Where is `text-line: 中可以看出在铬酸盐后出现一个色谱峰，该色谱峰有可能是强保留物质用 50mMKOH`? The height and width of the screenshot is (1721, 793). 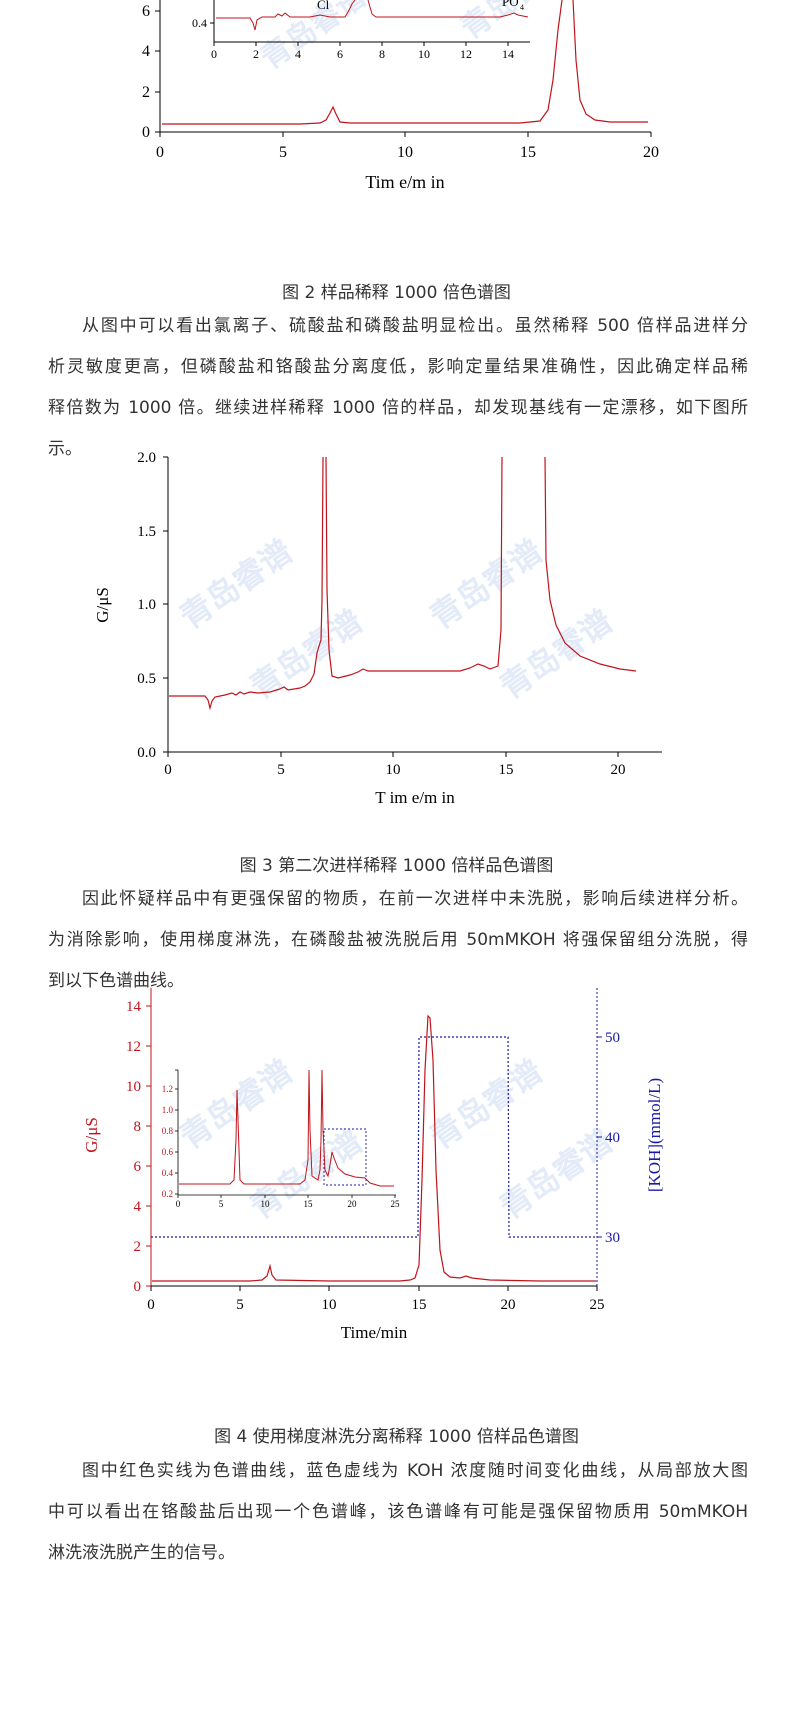
text-line: 中可以看出在铬酸盐后出现一个色谱峰，该色谱峰有可能是强保留物质用 50mMKOH is located at coordinates (398, 1512).